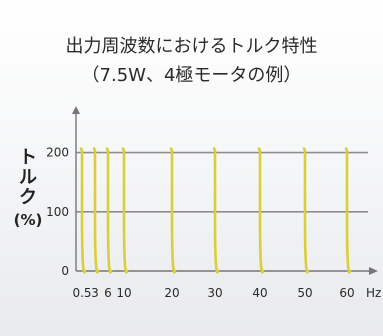 The width and height of the screenshot is (383, 336). I want to click on y-axis-label: トルク (%), so click(28, 189).